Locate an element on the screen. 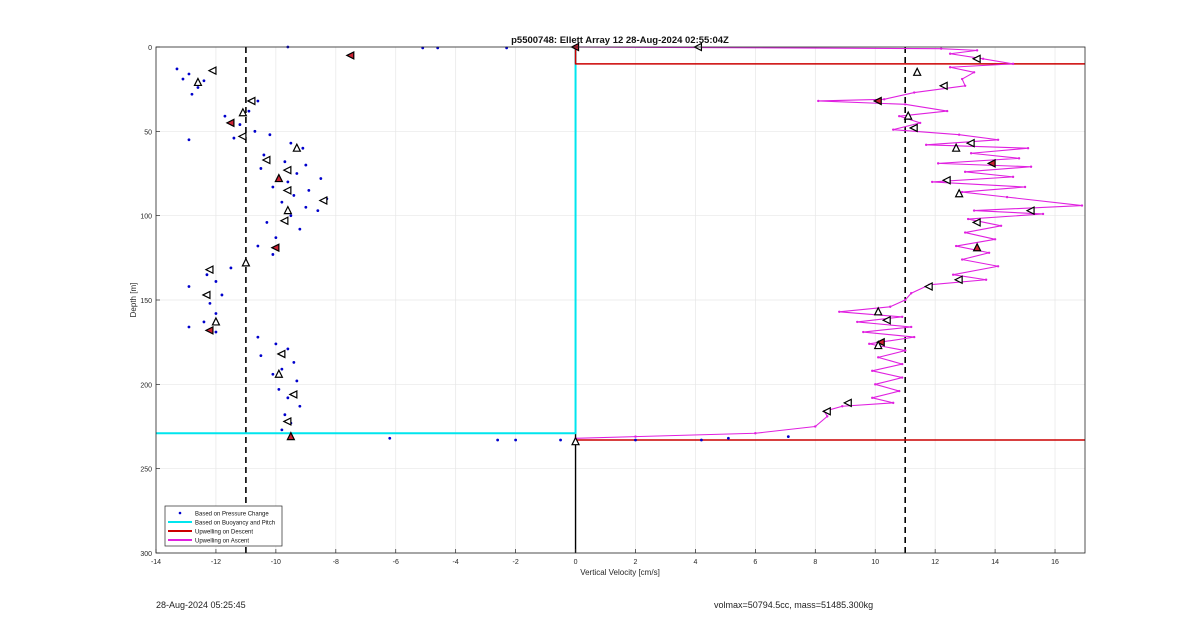 The image size is (1200, 622). legend-swatch is located at coordinates (180, 513).